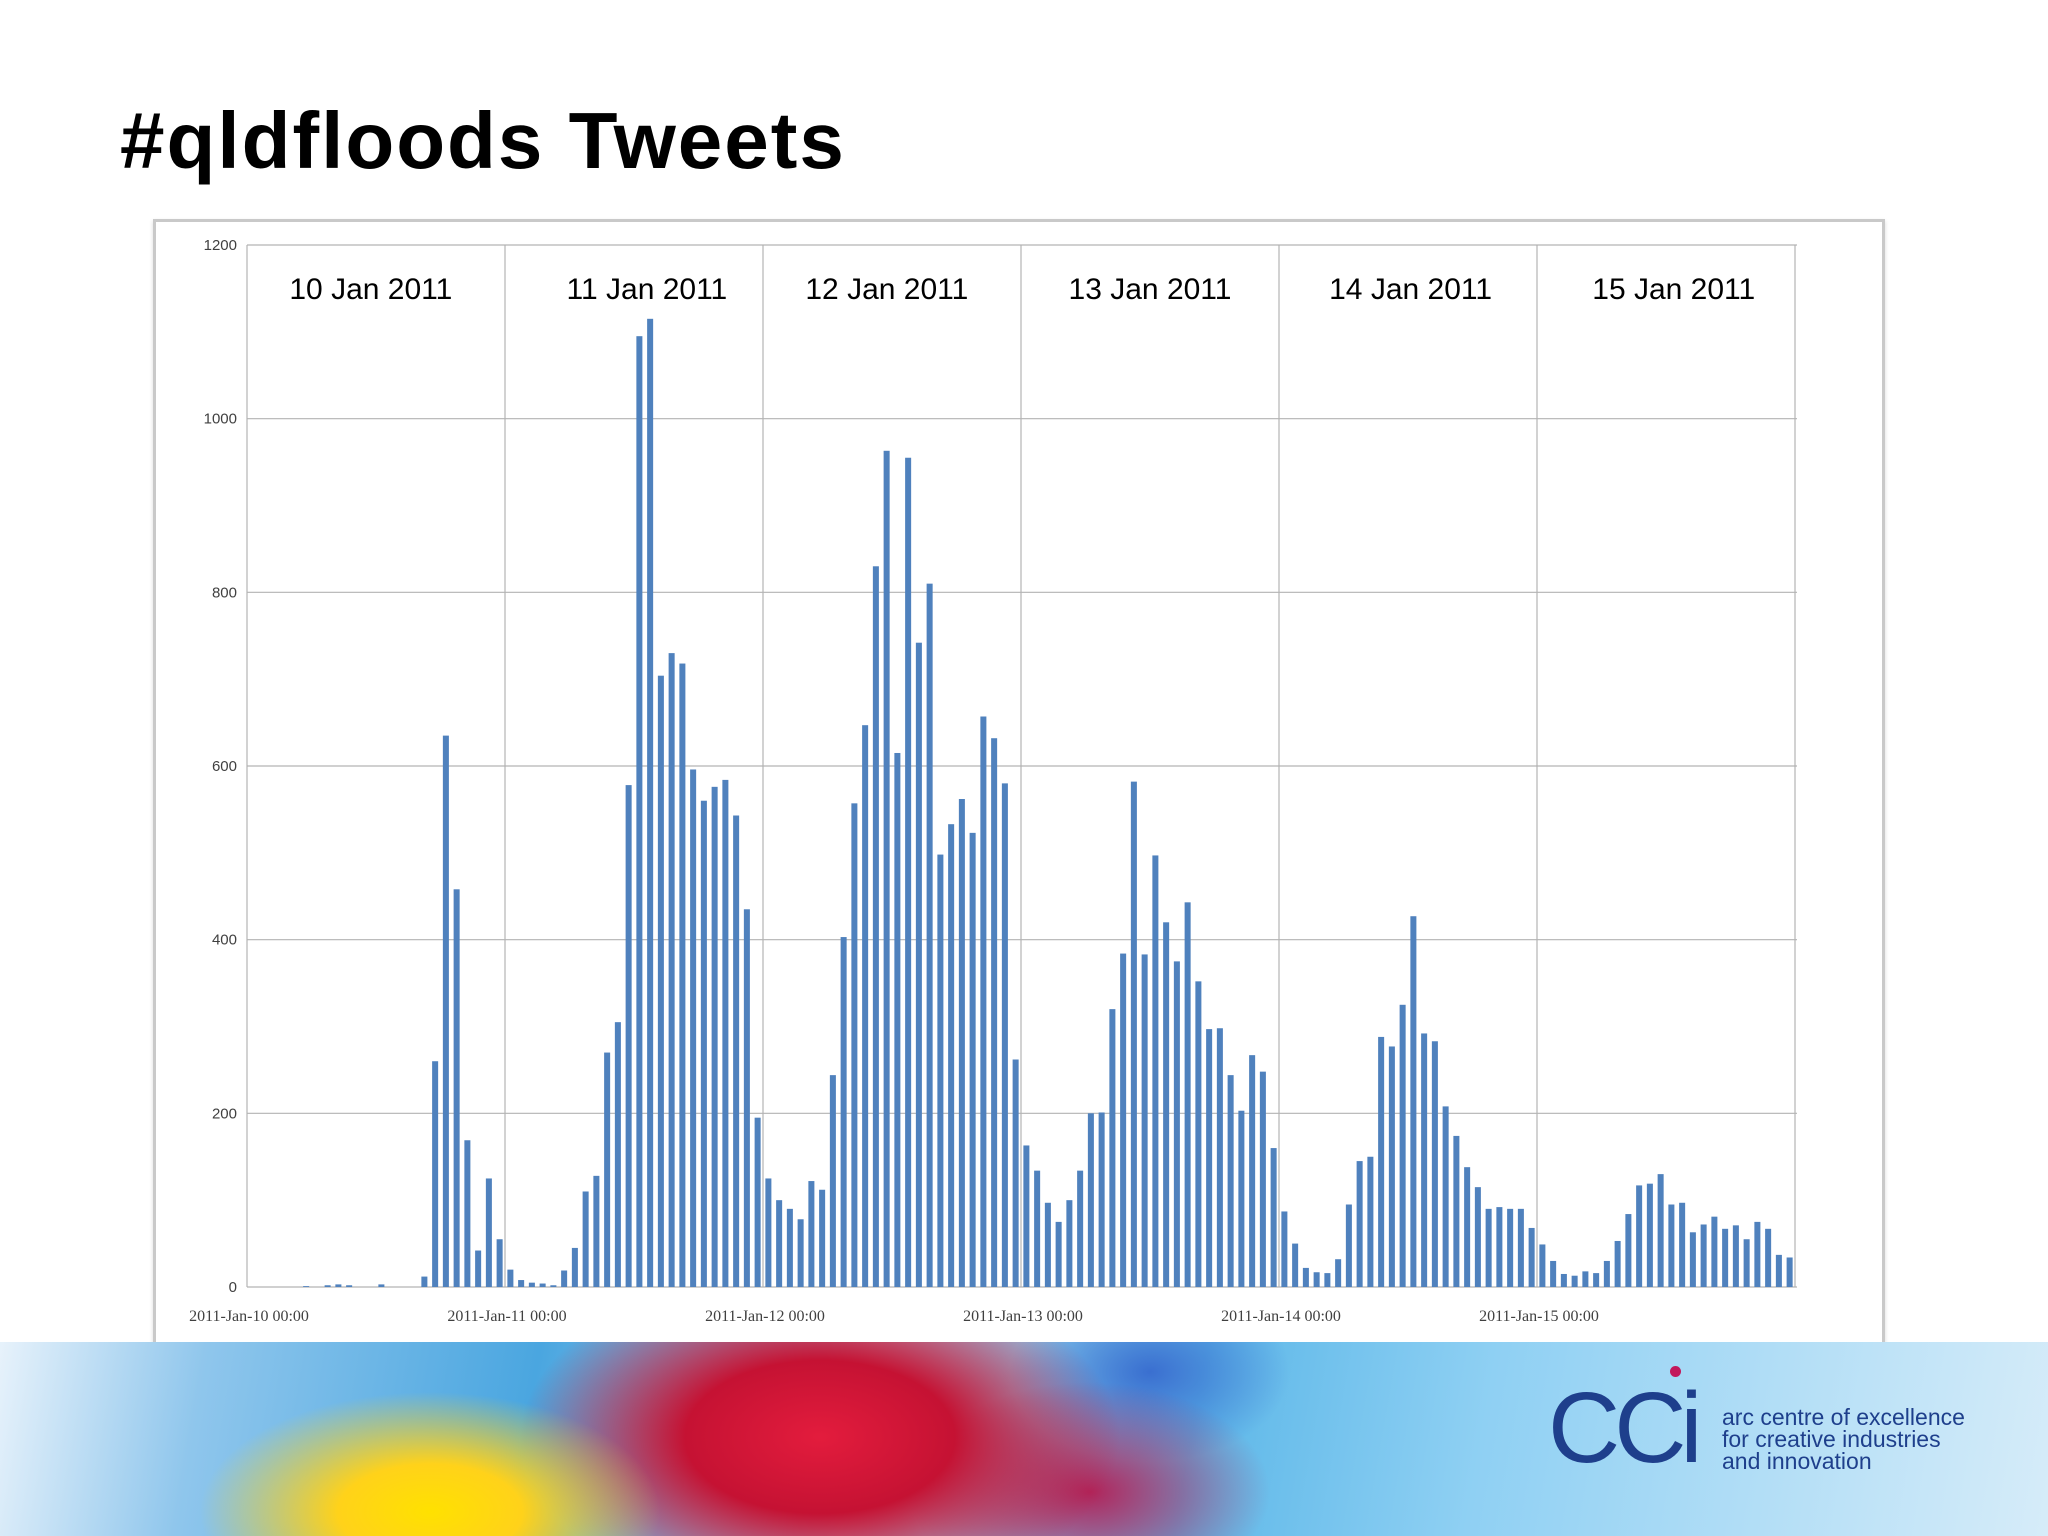  Describe the element at coordinates (224, 940) in the screenshot. I see `y-tick-label: 400` at that location.